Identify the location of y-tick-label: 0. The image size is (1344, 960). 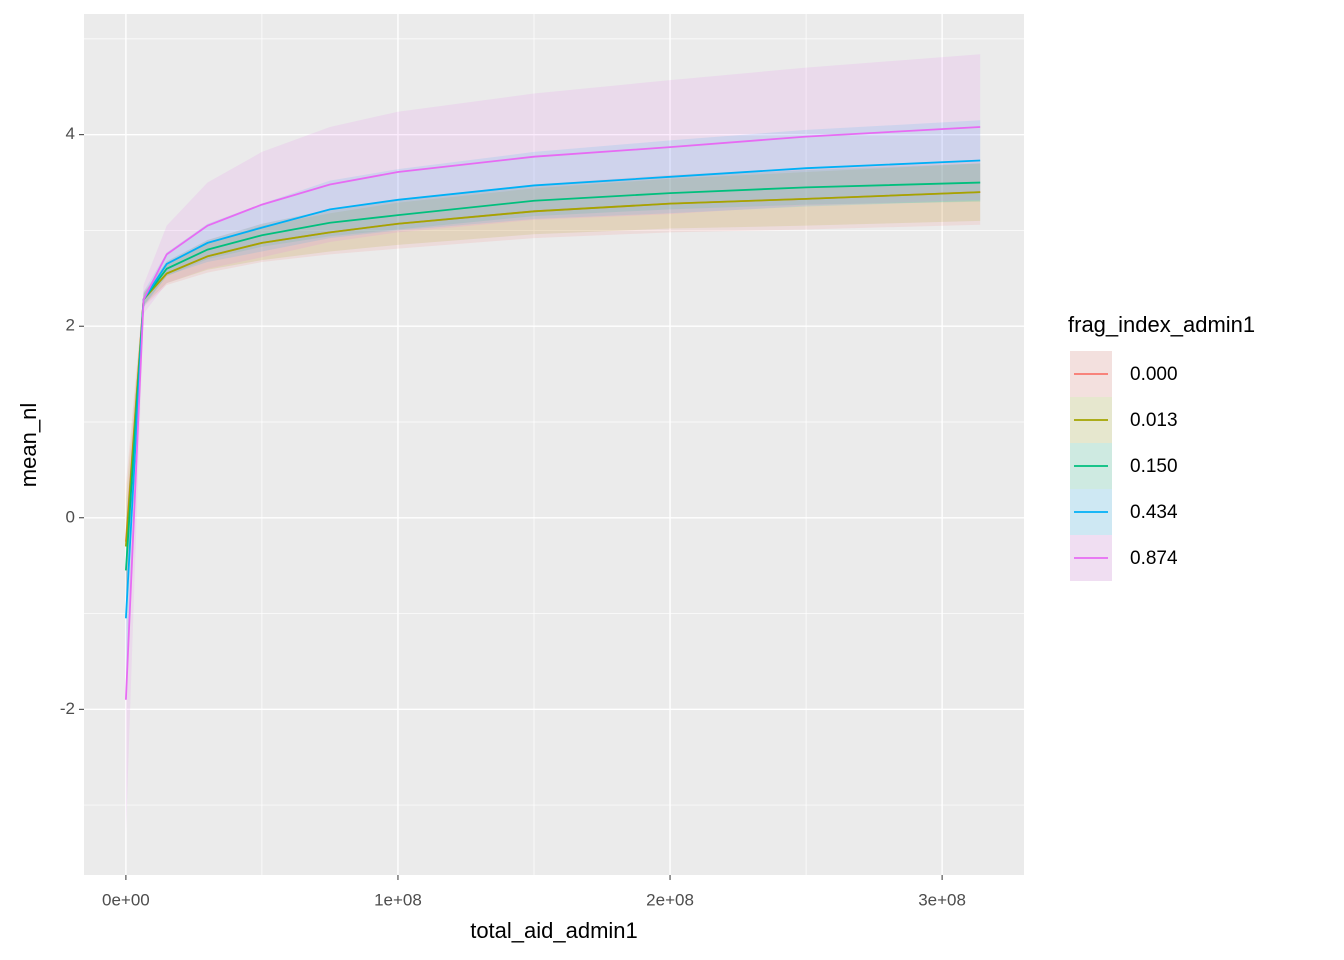
(70, 516).